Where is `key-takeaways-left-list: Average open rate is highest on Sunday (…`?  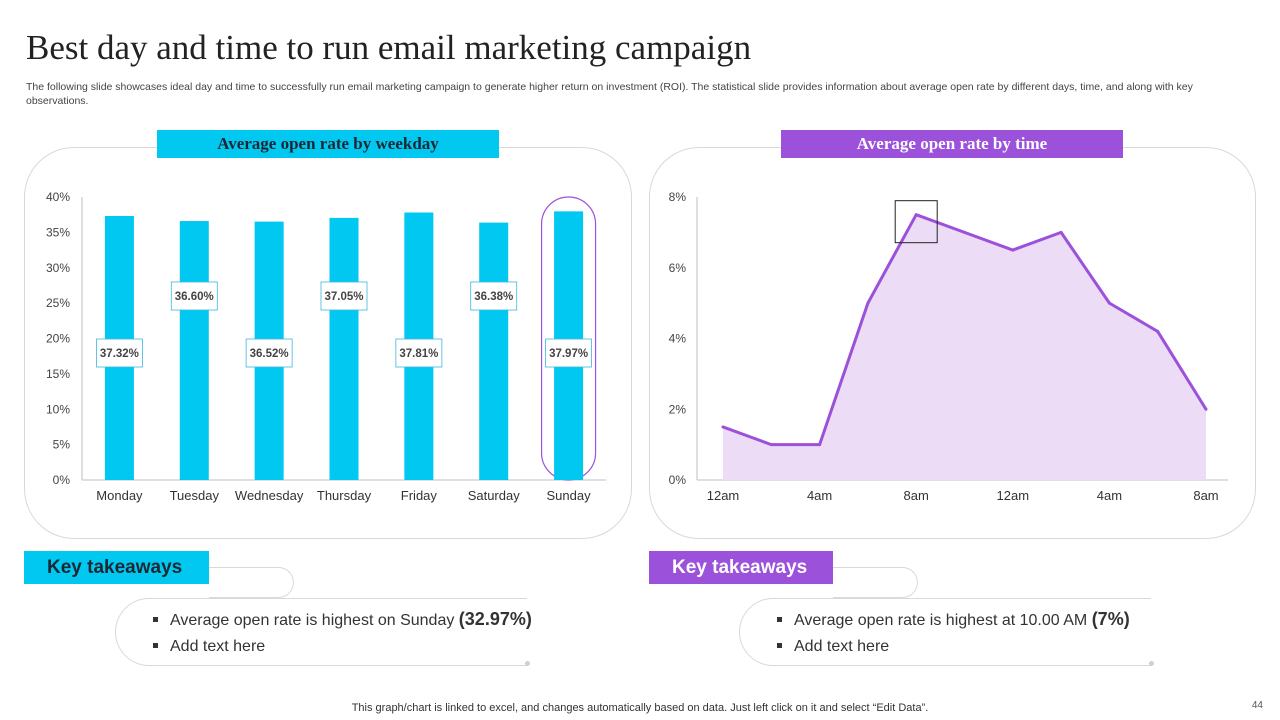 key-takeaways-left-list: Average open rate is highest on Sunday (… is located at coordinates (342, 633).